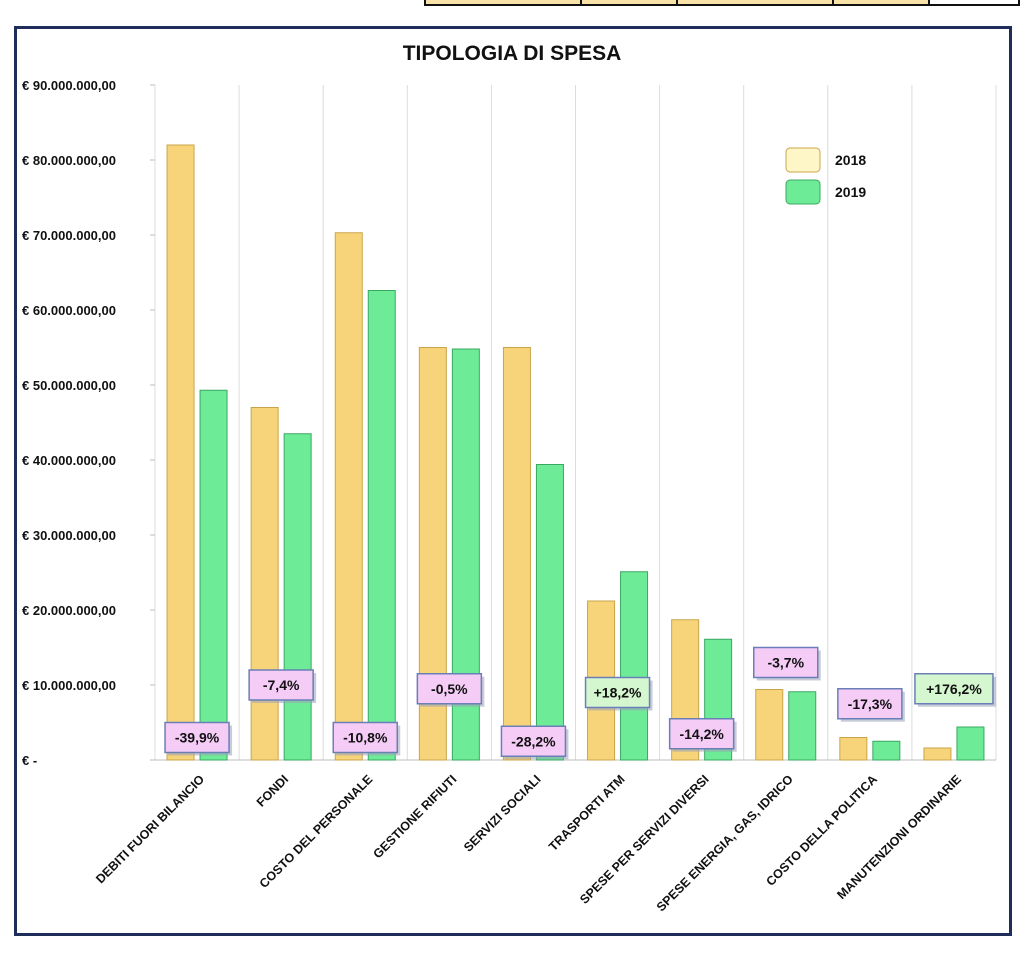 This screenshot has height=958, width=1024. What do you see at coordinates (69, 535) in the screenshot?
I see `y-tick-label: € 30.000.000,00` at bounding box center [69, 535].